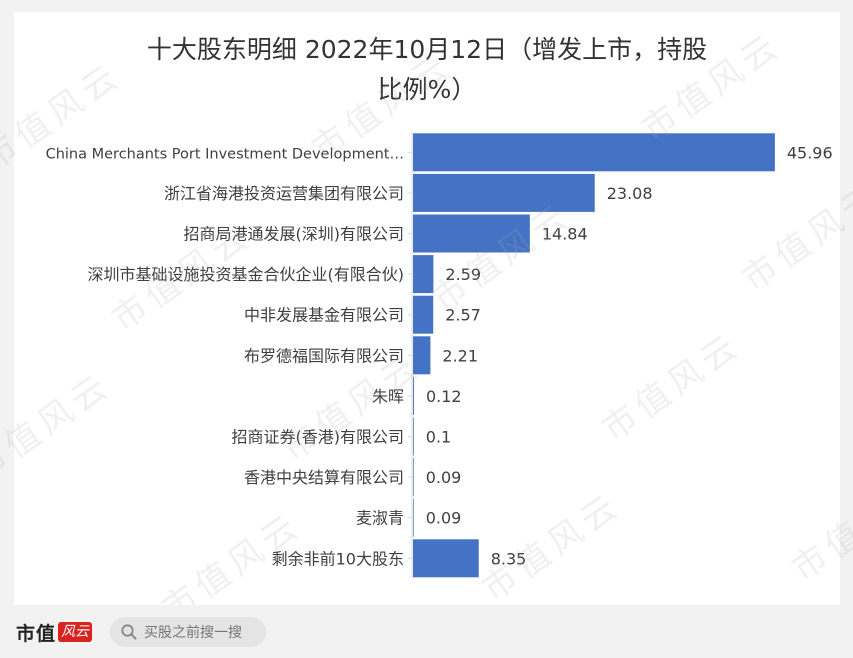 This screenshot has height=658, width=853. I want to click on search-box: 买股之前搜一搜, so click(188, 632).